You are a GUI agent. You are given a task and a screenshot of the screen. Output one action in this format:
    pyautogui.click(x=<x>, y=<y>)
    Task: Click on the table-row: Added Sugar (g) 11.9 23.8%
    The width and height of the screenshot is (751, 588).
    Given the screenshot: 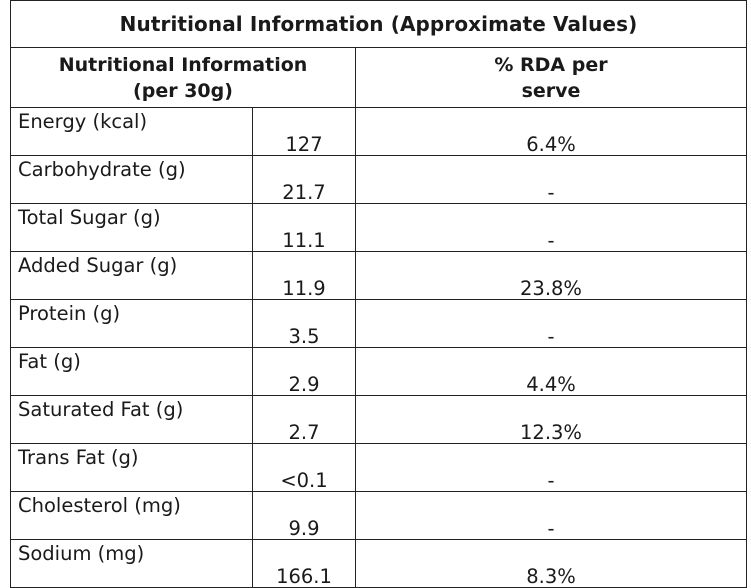 What is the action you would take?
    pyautogui.click(x=378, y=275)
    